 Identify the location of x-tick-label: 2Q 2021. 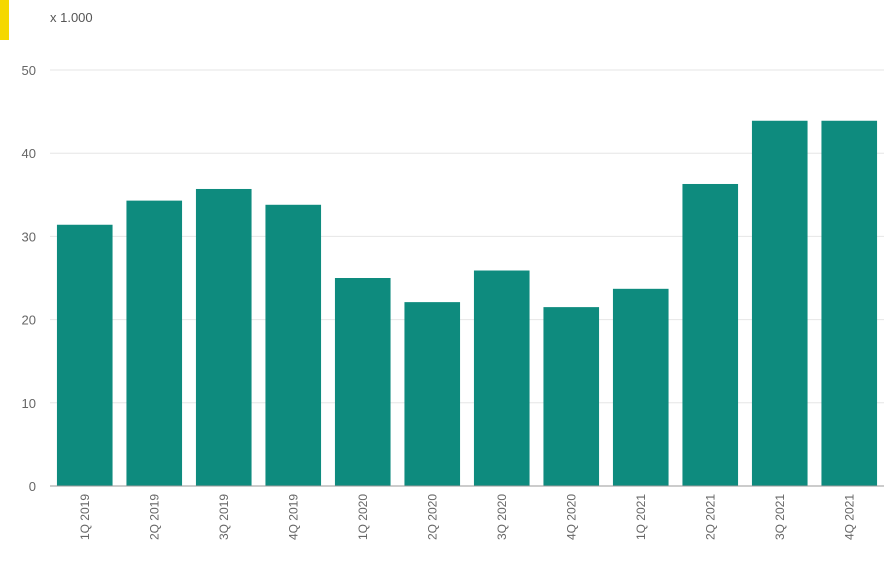
(710, 517).